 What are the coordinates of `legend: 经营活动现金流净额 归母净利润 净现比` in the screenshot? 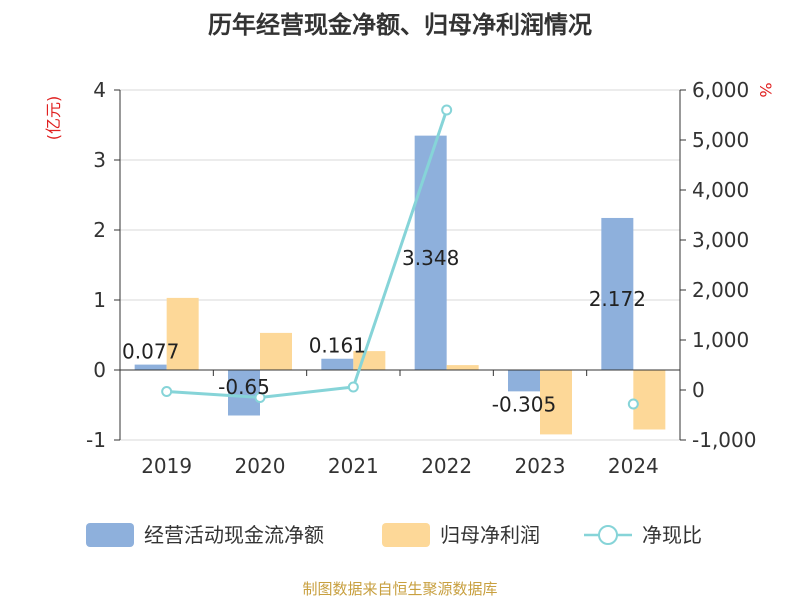 It's located at (394, 535).